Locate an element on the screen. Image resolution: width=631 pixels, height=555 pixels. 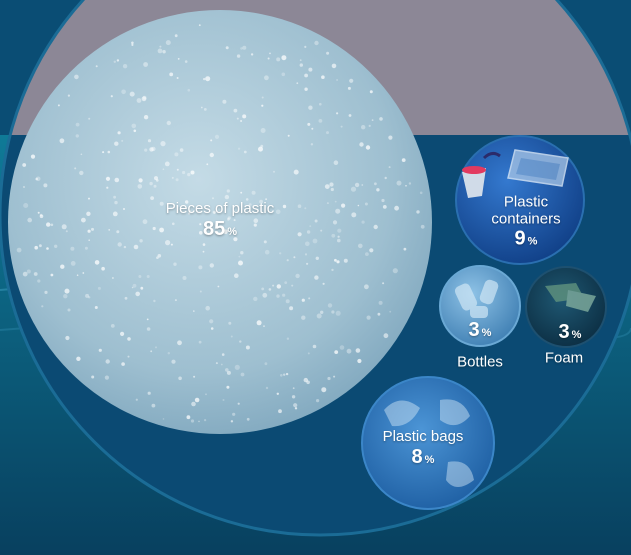
pieces-unit: % is located at coordinates (232, 231).